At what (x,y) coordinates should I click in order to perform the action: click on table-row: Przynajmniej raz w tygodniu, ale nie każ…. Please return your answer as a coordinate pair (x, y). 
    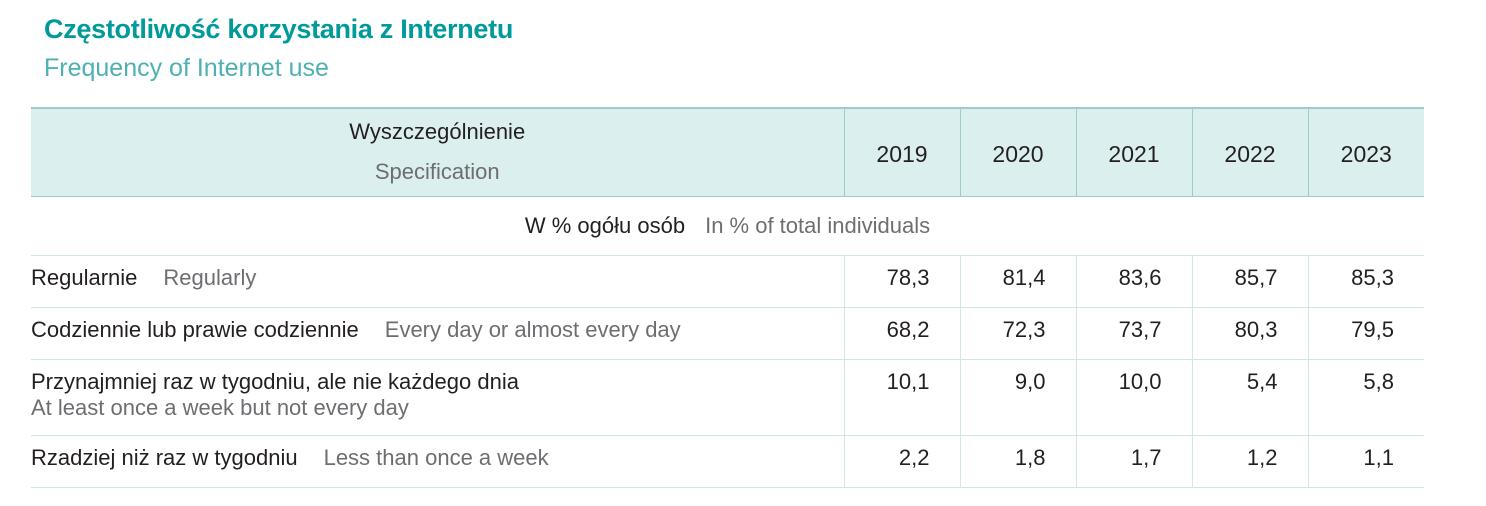
    Looking at the image, I should click on (727, 397).